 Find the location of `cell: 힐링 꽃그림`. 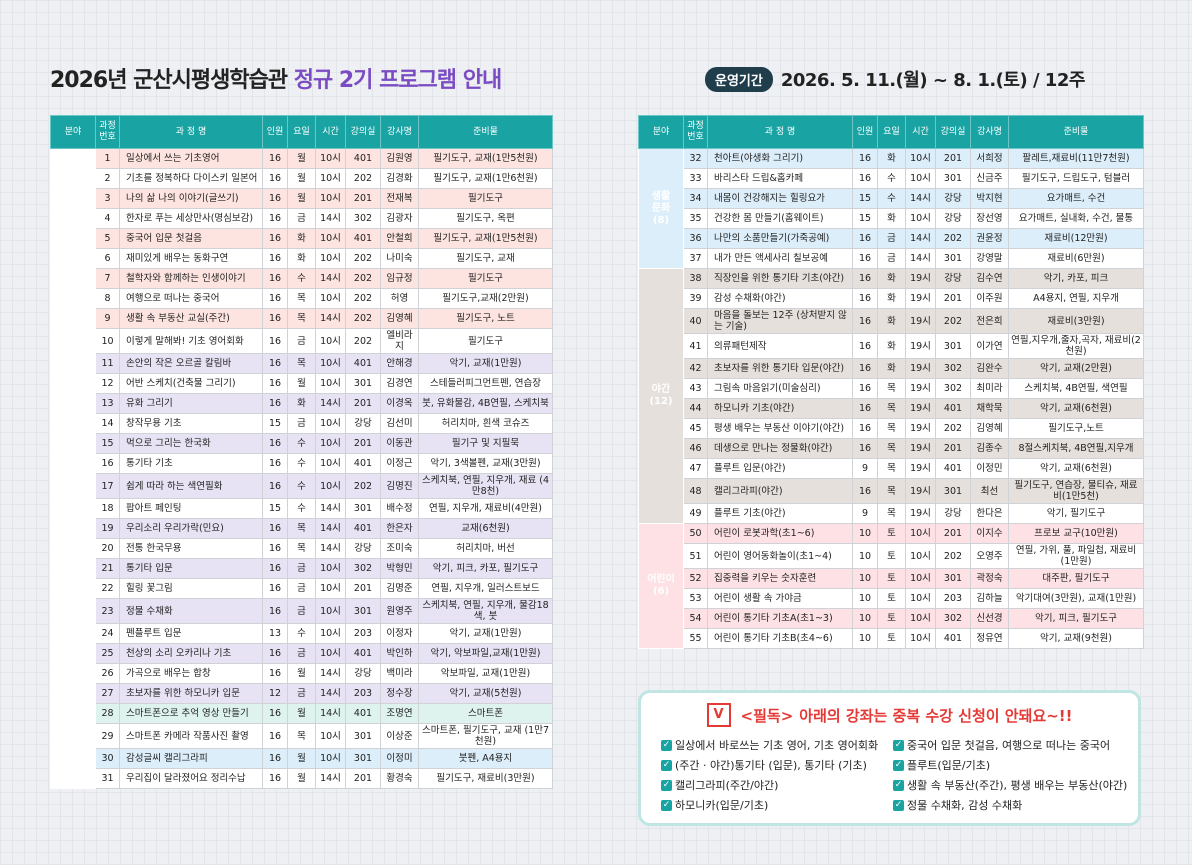

cell: 힐링 꽃그림 is located at coordinates (191, 588).